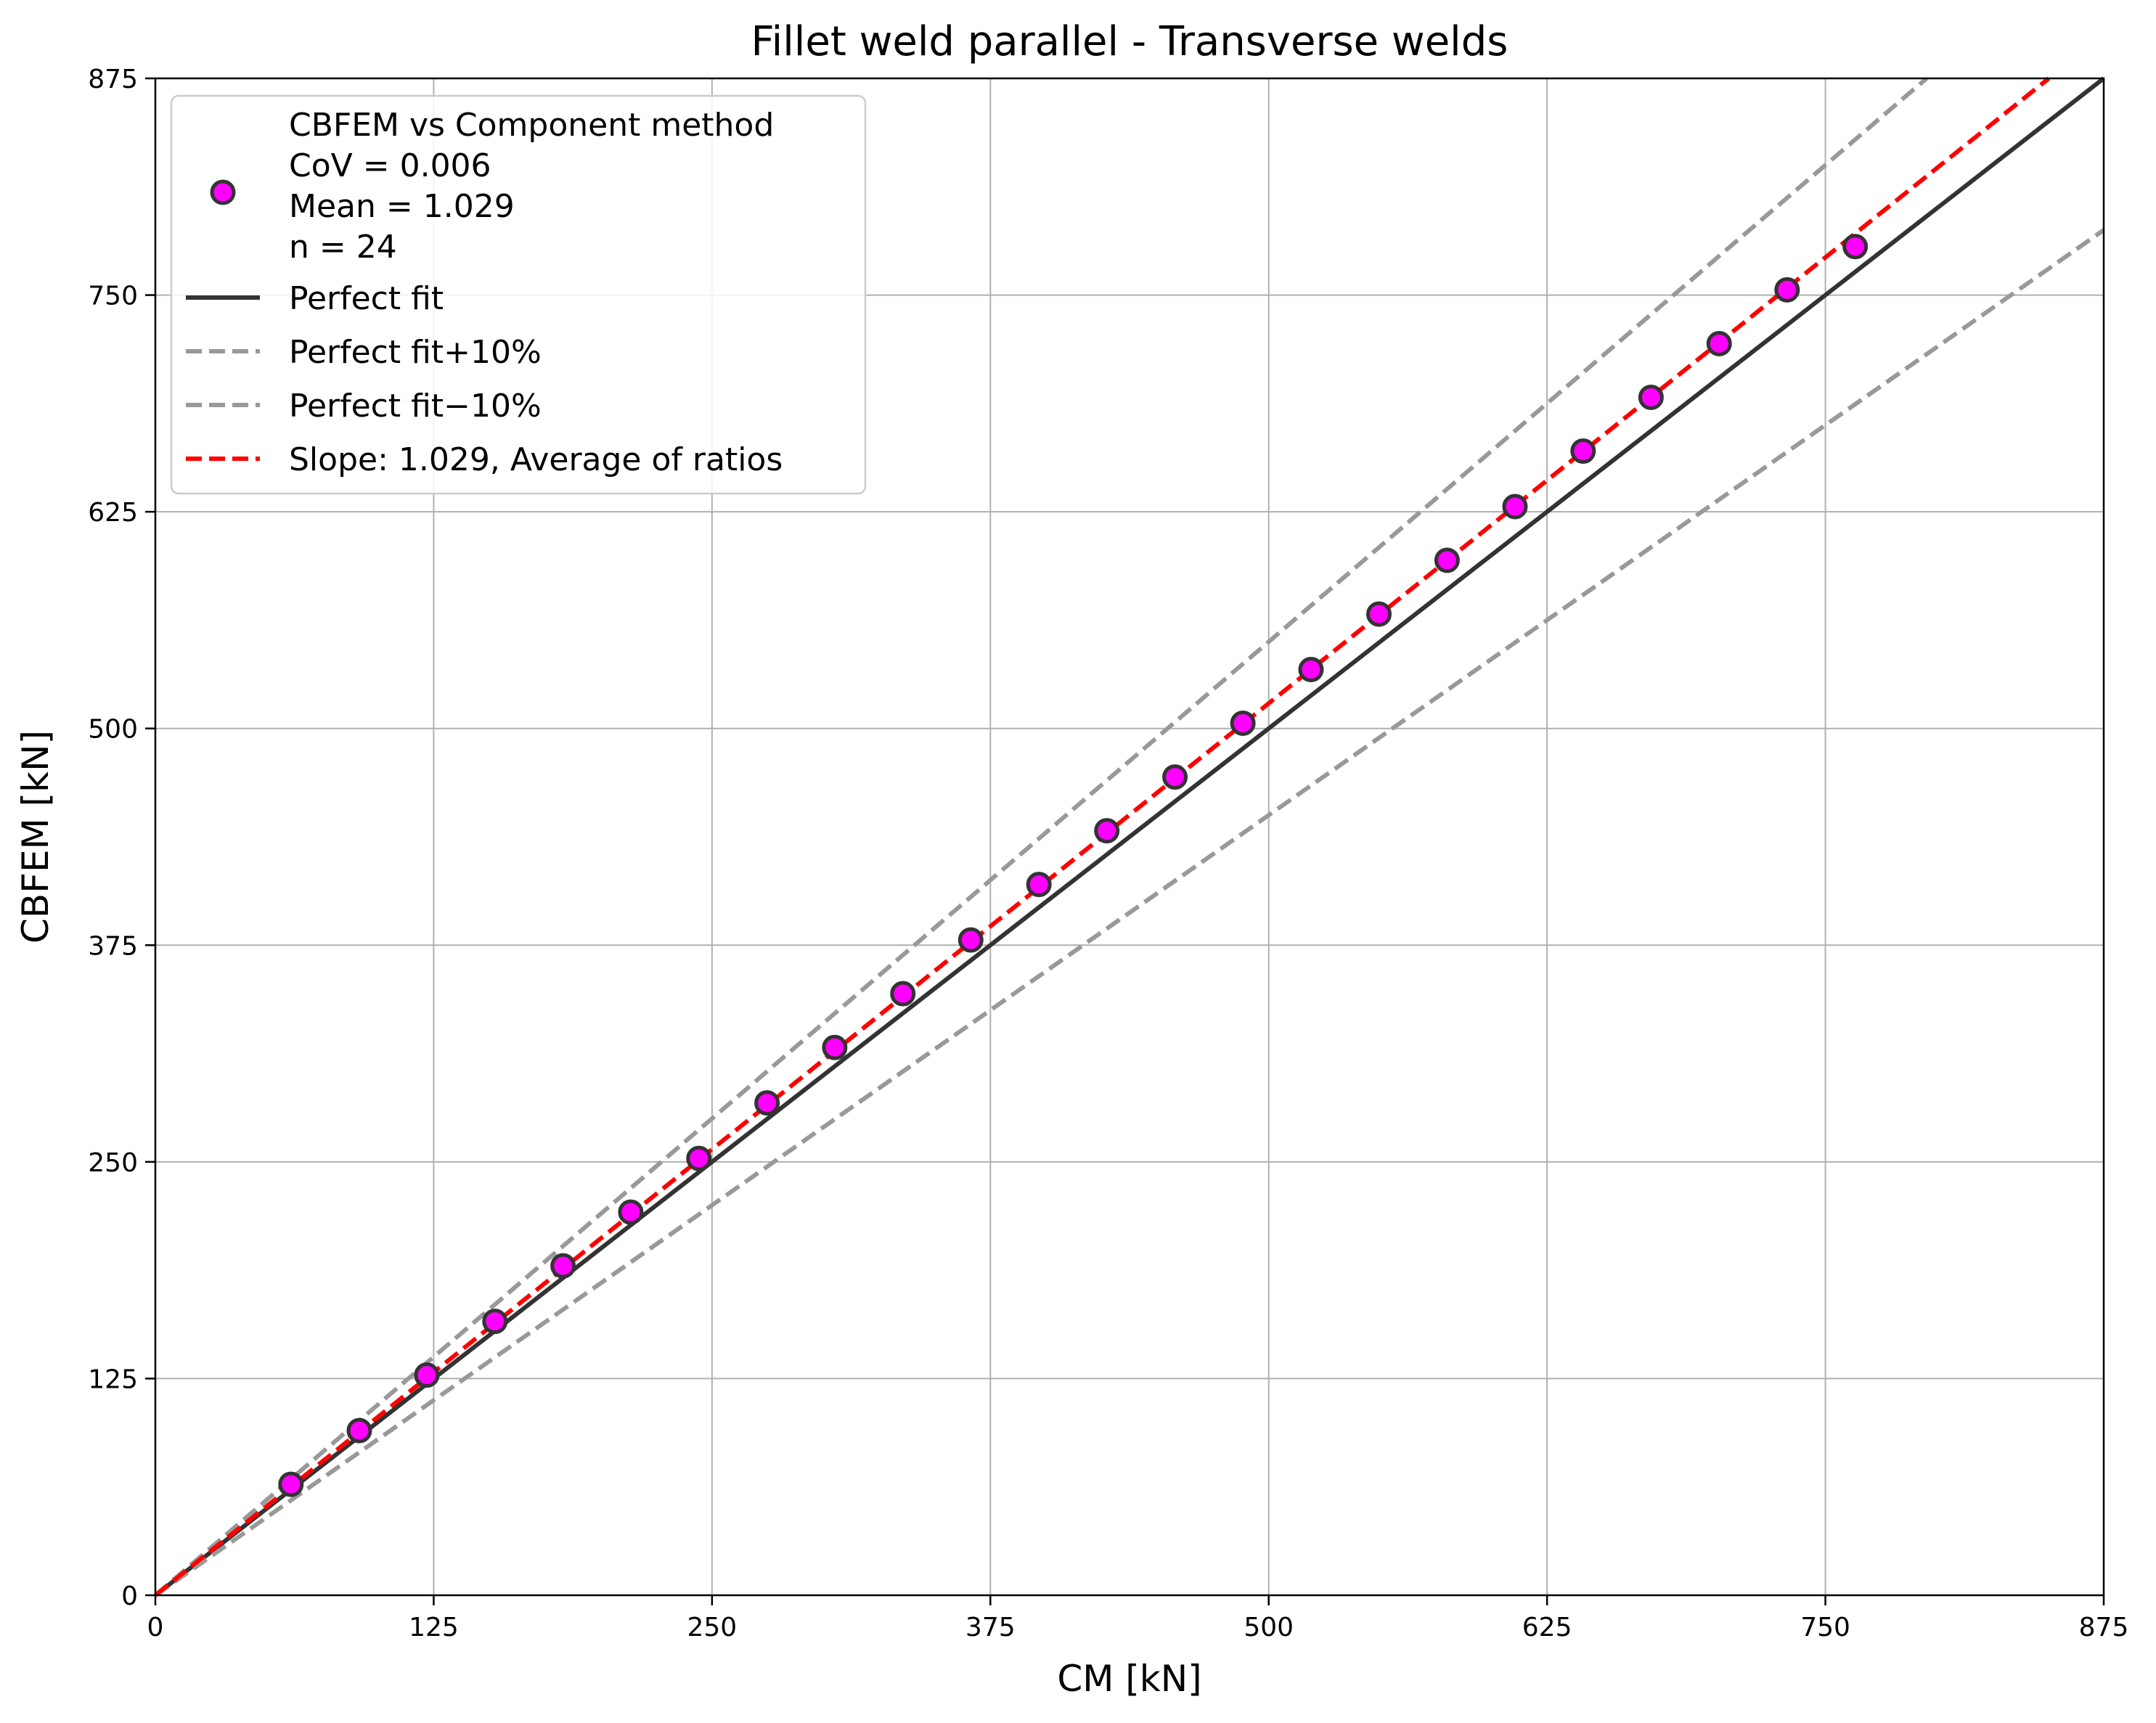 This screenshot has width=2156, height=1723. What do you see at coordinates (434, 1627) in the screenshot?
I see `x-tick-label: 125` at bounding box center [434, 1627].